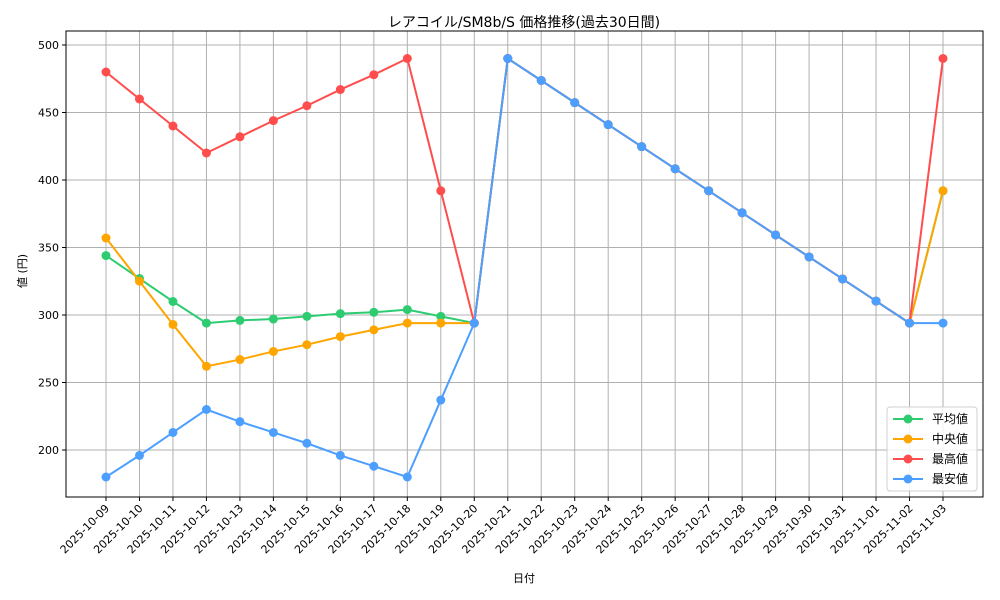  What do you see at coordinates (930, 438) in the screenshot?
I see `legend-item: 中央値` at bounding box center [930, 438].